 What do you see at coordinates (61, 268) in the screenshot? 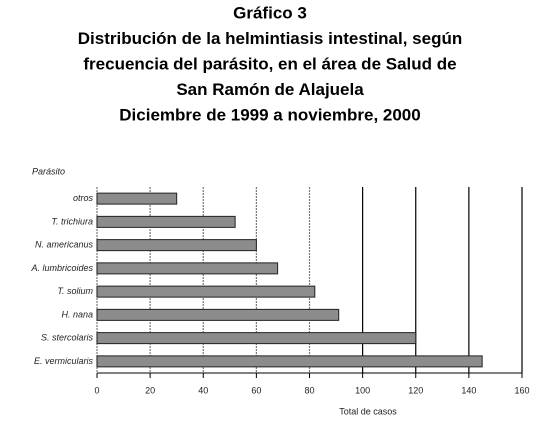
I see `y-tick-label: A. lumbricoides` at bounding box center [61, 268].